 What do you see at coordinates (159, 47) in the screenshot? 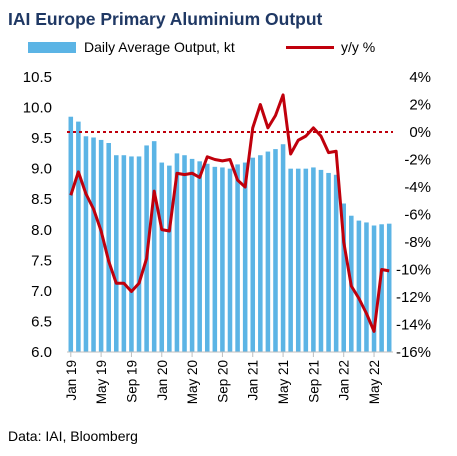
I see `legend-bar-label: Daily Average Output, kt` at bounding box center [159, 47].